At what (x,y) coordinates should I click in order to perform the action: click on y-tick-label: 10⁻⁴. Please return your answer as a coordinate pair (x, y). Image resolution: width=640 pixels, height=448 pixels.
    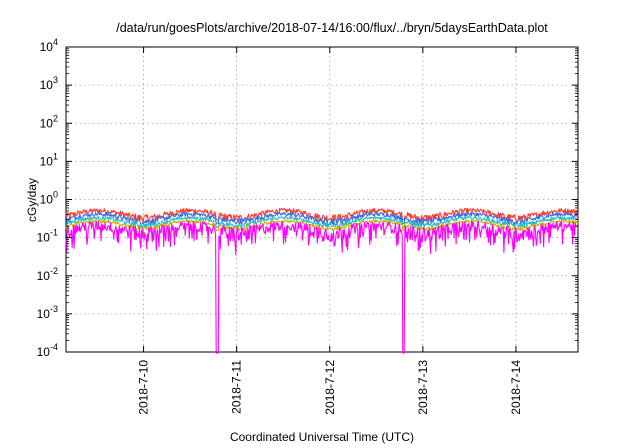
    Looking at the image, I should click on (47, 350).